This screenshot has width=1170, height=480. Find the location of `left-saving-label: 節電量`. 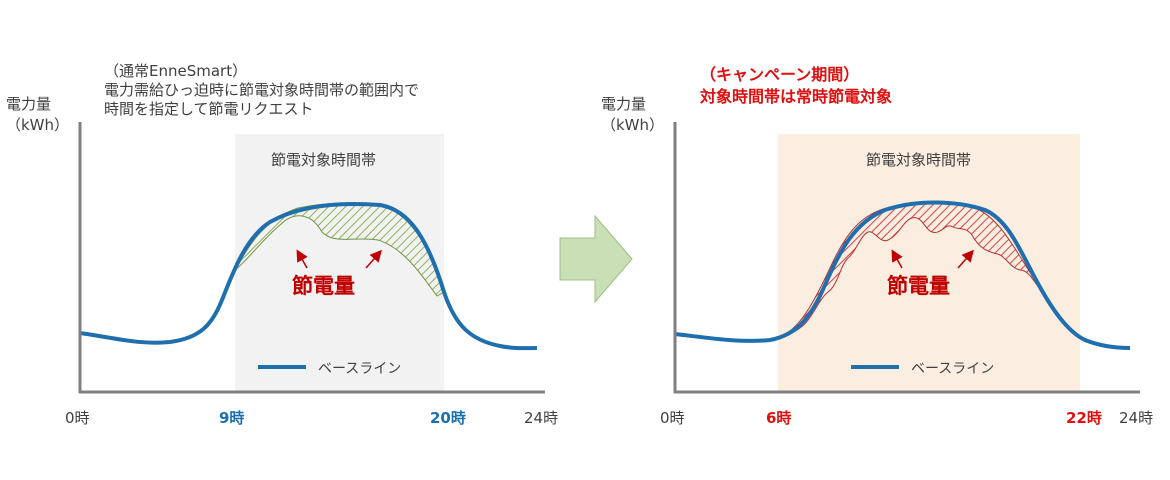

left-saving-label: 節電量 is located at coordinates (323, 286).